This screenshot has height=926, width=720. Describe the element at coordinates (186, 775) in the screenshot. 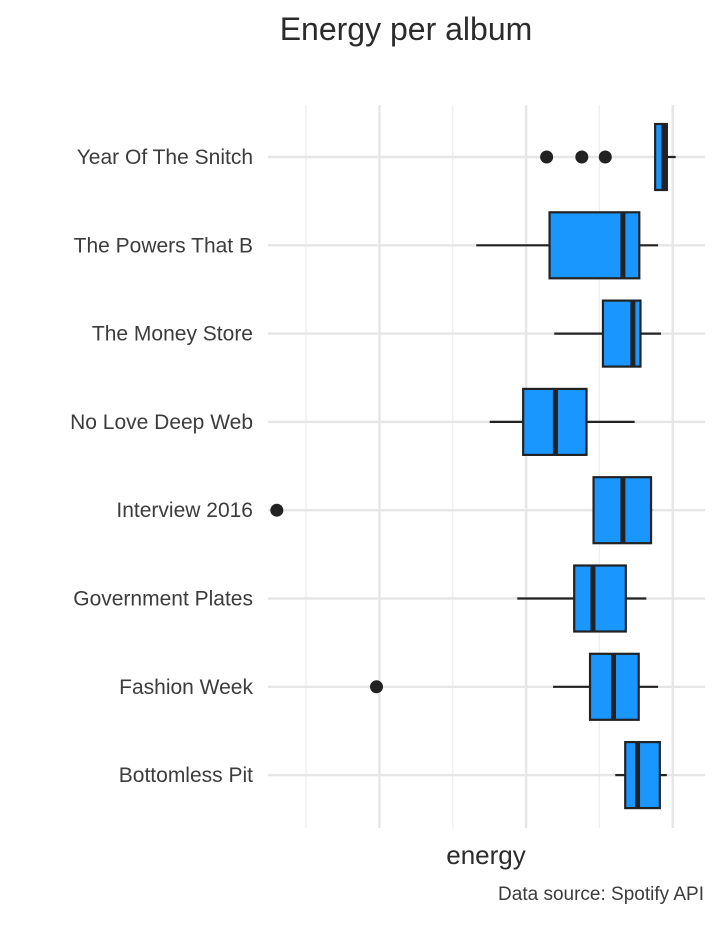

I see `y-tick-label: Bottomless Pit` at that location.